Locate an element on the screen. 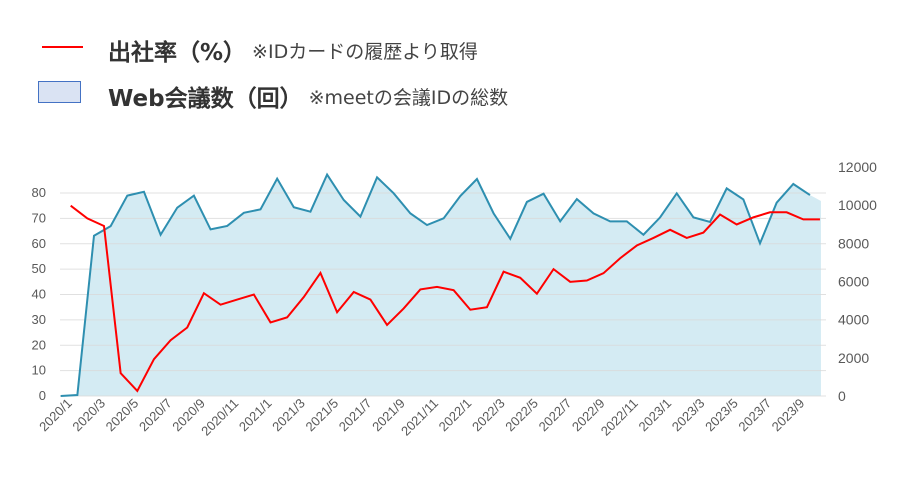 The image size is (908, 500). x-axis-tick-label: 2022/11 is located at coordinates (619, 417).